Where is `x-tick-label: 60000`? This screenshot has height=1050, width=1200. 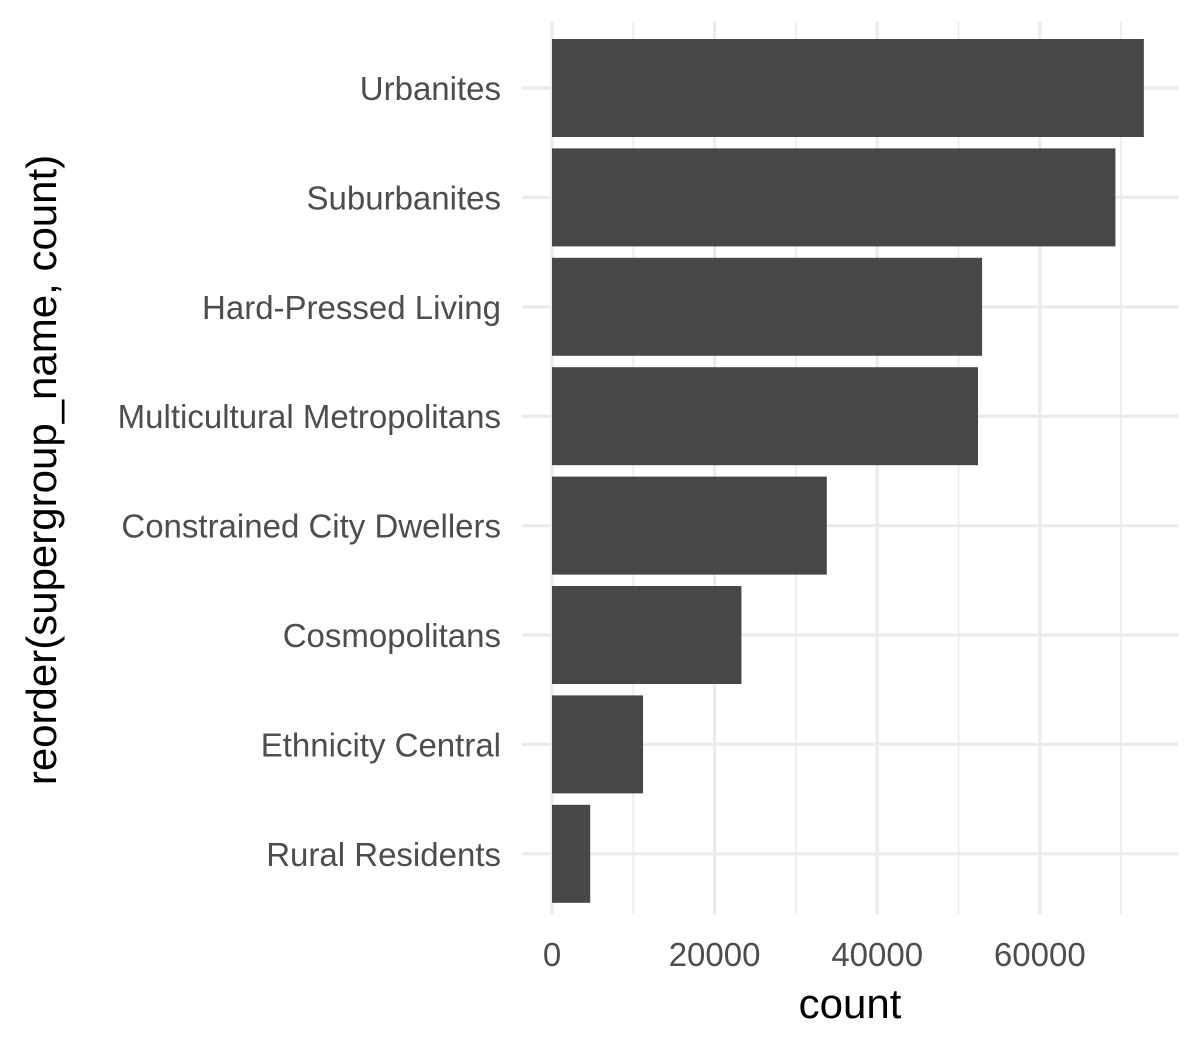 x-tick-label: 60000 is located at coordinates (1040, 954).